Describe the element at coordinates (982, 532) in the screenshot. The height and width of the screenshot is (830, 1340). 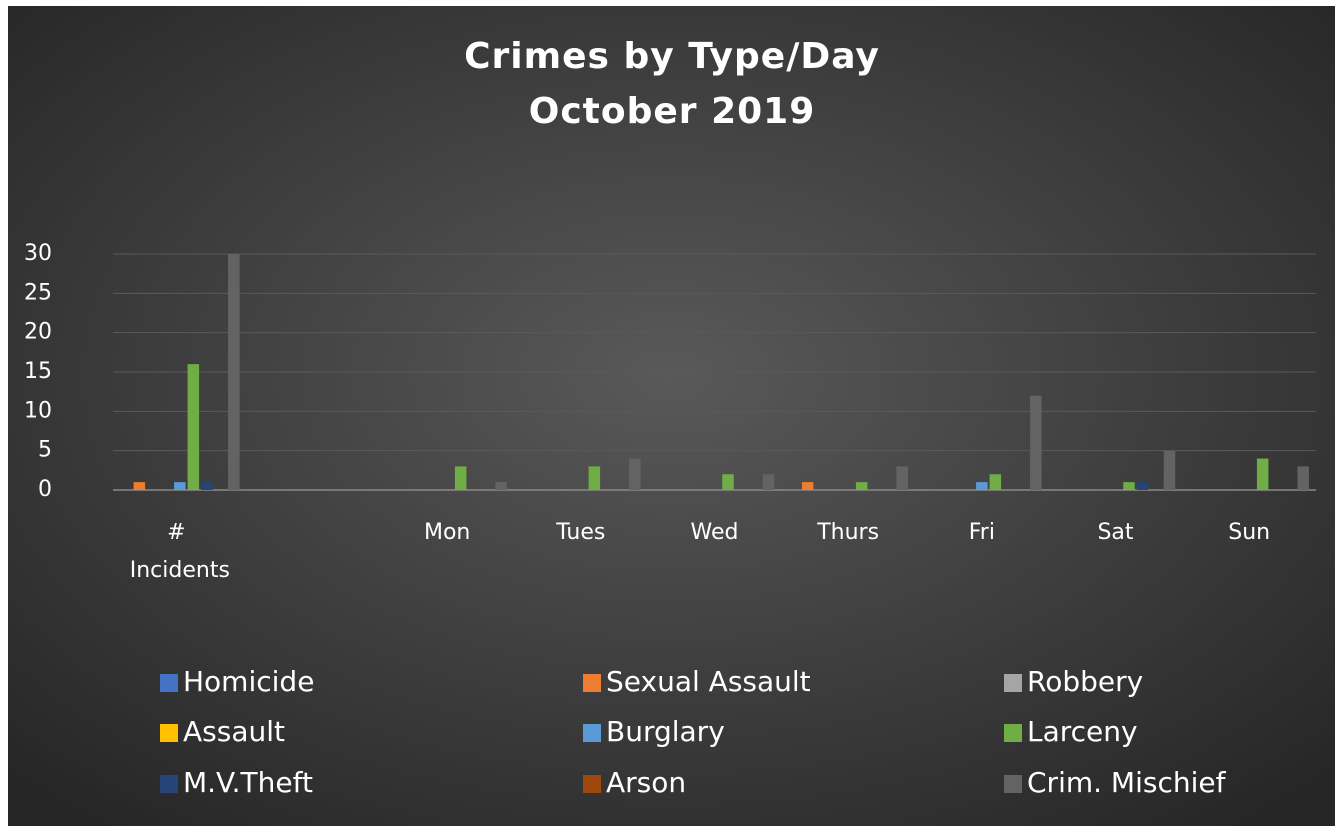
I see `x-tick-label: Fri` at that location.